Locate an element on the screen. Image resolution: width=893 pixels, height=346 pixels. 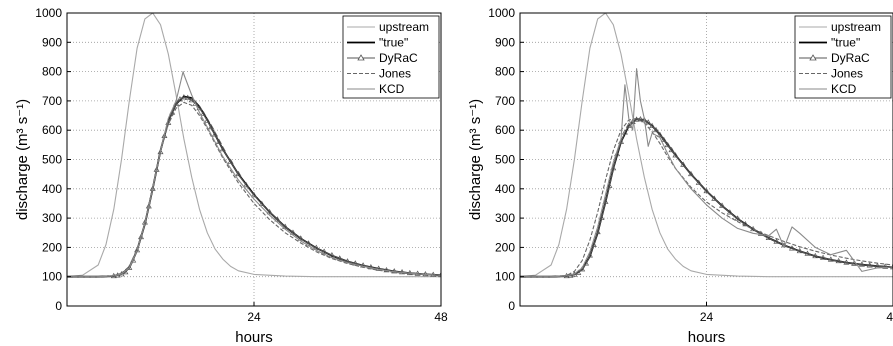
tick-label-y: 400 is located at coordinates (52, 189).